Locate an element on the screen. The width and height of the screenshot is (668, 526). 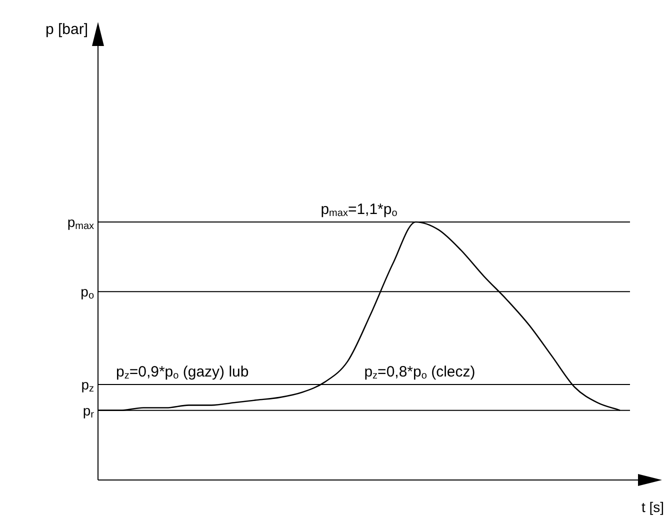
x-axis-title: t [s] is located at coordinates (652, 507).